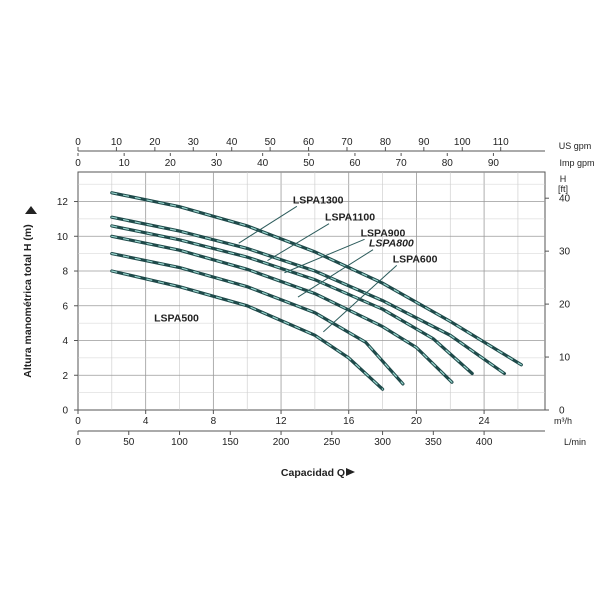 The width and height of the screenshot is (600, 600). What do you see at coordinates (391, 244) in the screenshot?
I see `curve-label-lspa800: LSPA800` at bounding box center [391, 244].